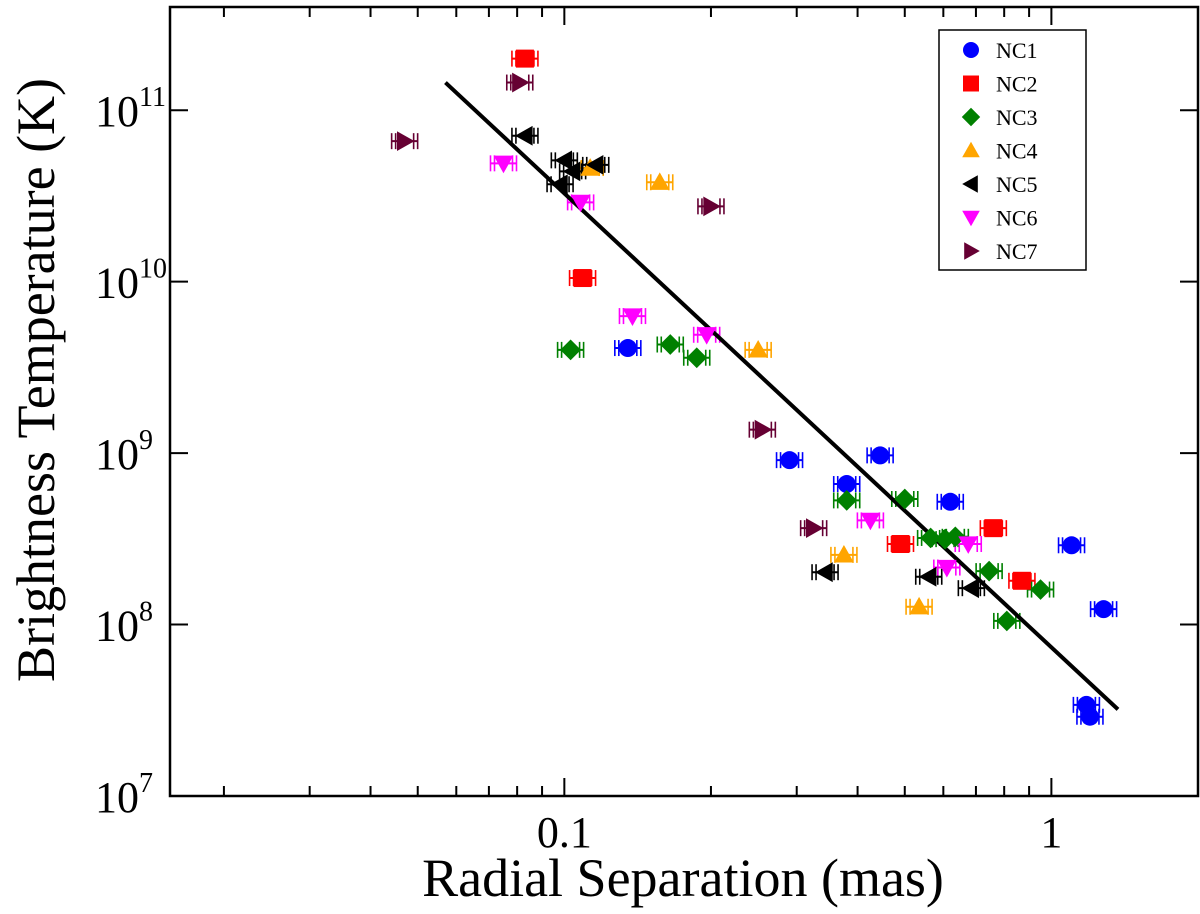  What do you see at coordinates (124, 452) in the screenshot?
I see `y-tick-label-2: 10⁹` at bounding box center [124, 452].